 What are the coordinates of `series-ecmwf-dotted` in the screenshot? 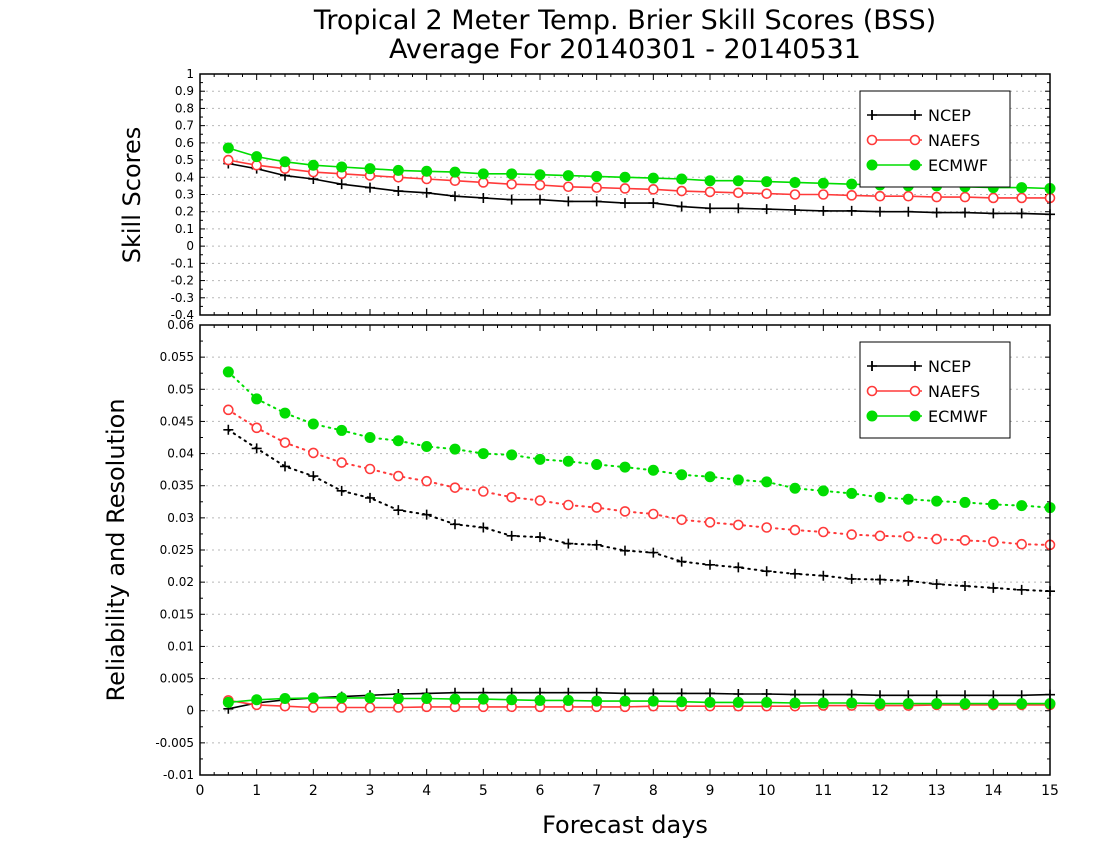 It's located at (639, 440).